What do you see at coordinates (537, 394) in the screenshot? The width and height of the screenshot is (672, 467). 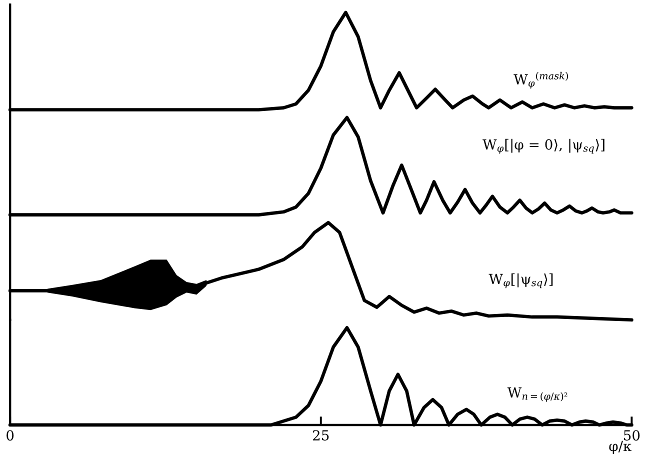 I see `series-label: W$_{n=(φ/κ)²}$` at bounding box center [537, 394].